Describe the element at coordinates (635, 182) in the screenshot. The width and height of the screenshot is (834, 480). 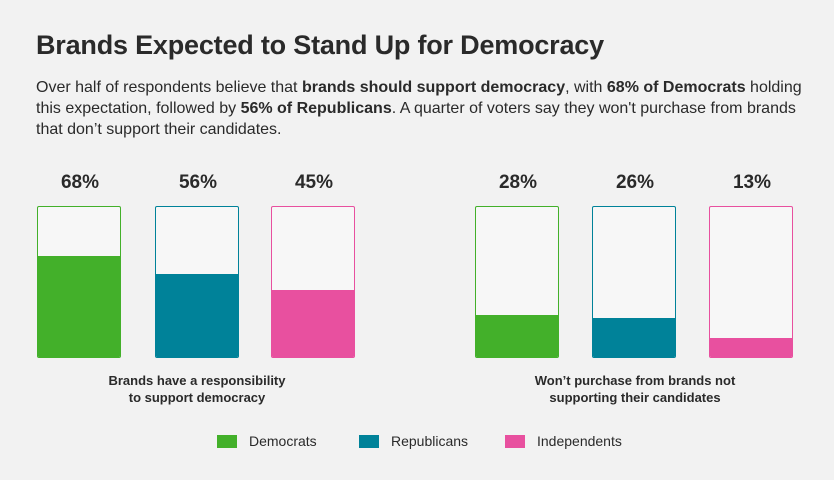
I see `value-label-republicans-wont-purchase: 26%` at that location.